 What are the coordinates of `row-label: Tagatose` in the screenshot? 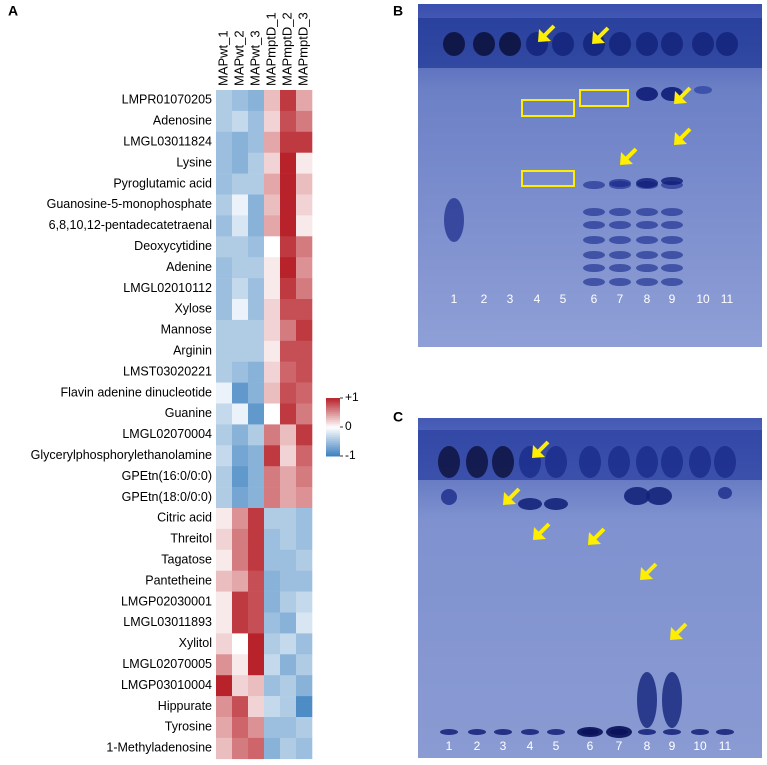 It's located at (186, 560).